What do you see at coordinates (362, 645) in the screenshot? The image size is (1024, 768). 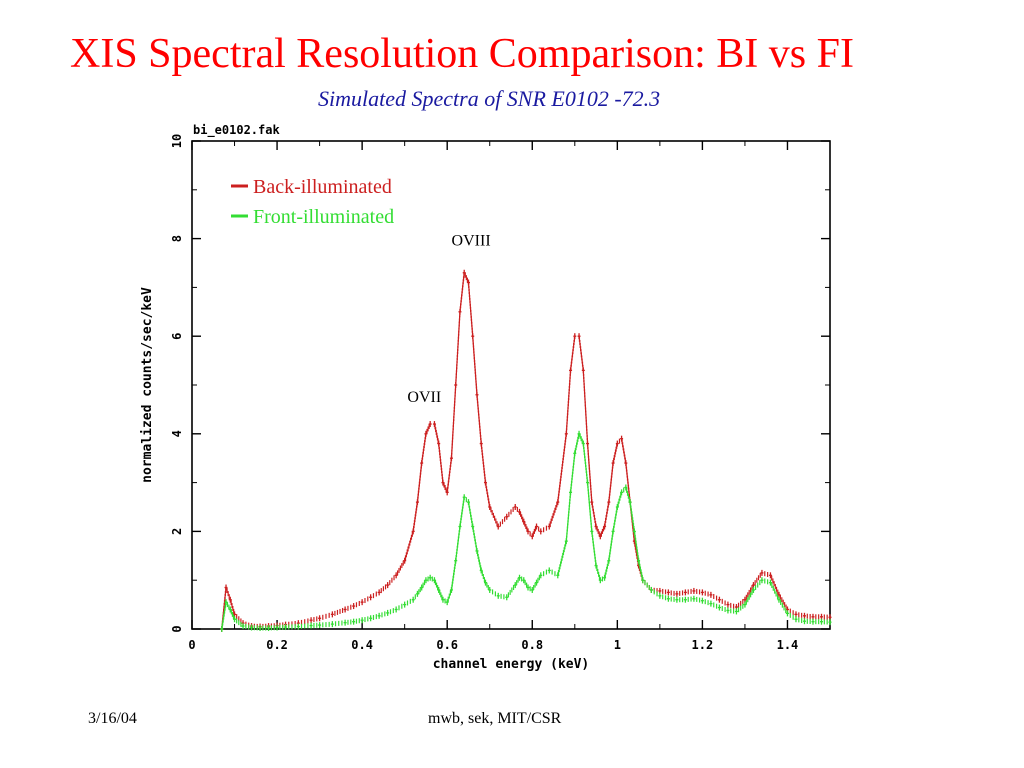 I see `x-tick-label: 0.4` at bounding box center [362, 645].